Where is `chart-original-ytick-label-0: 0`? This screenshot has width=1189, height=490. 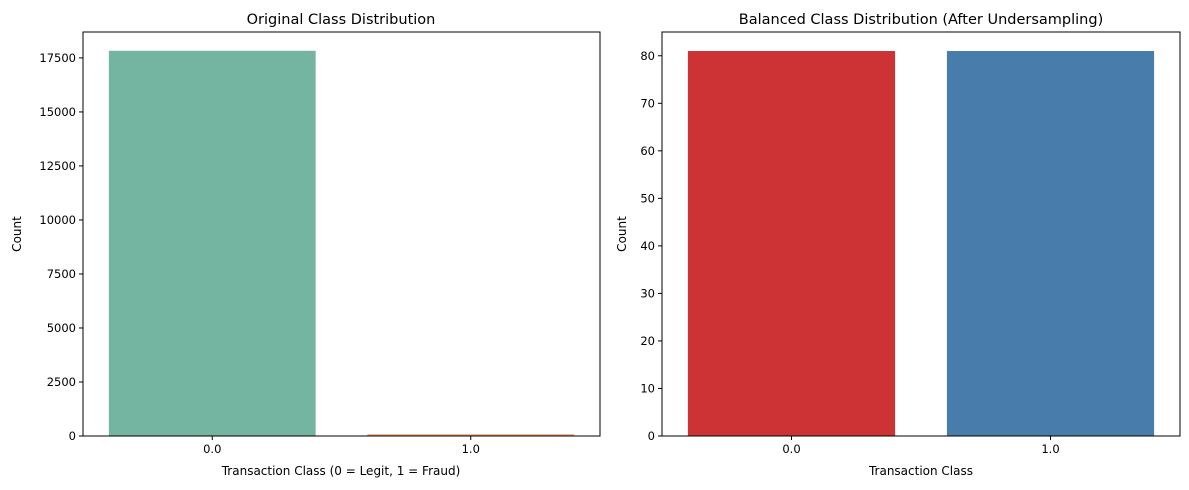
chart-original-ytick-label-0: 0 is located at coordinates (72, 436).